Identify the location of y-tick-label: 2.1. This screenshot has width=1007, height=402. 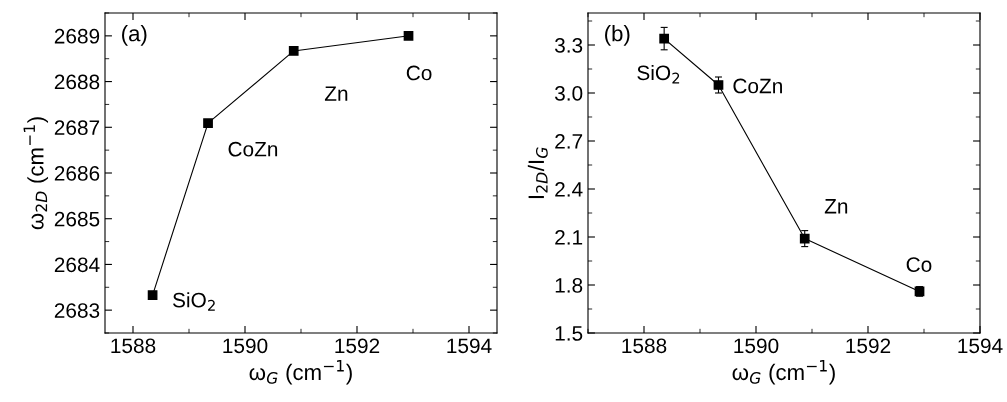
(569, 237).